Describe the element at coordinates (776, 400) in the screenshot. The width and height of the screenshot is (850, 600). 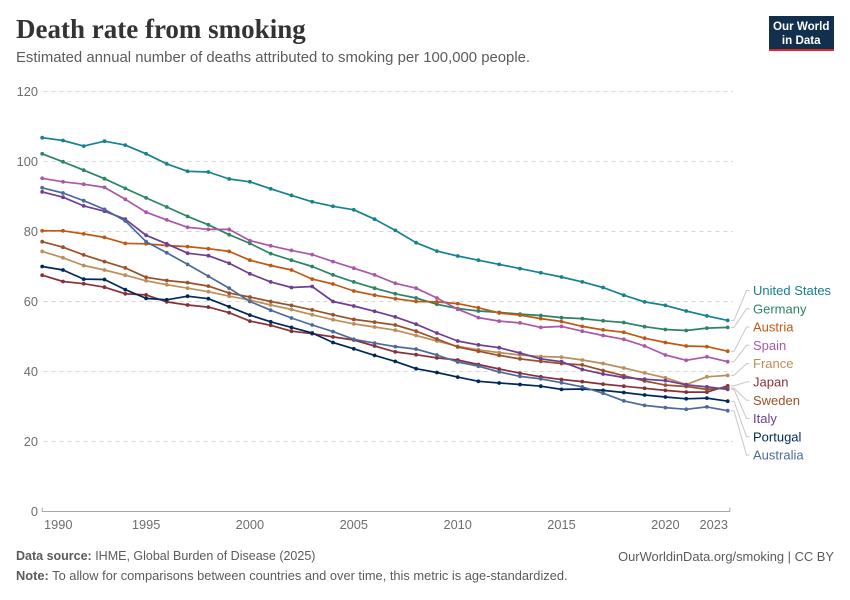
I see `svg-text: Sweden` at that location.